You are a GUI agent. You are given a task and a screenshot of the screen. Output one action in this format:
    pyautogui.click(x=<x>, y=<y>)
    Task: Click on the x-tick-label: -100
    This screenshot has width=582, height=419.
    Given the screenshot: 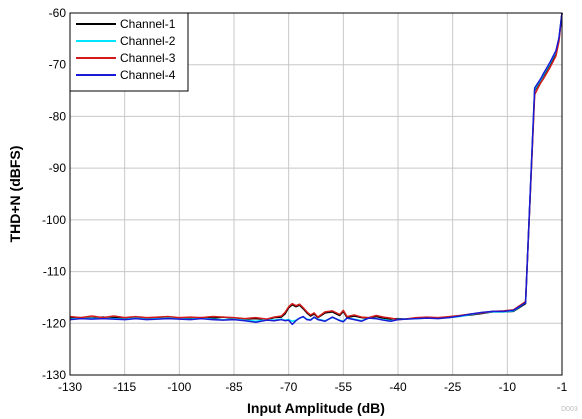 What is the action you would take?
    pyautogui.click(x=179, y=387)
    